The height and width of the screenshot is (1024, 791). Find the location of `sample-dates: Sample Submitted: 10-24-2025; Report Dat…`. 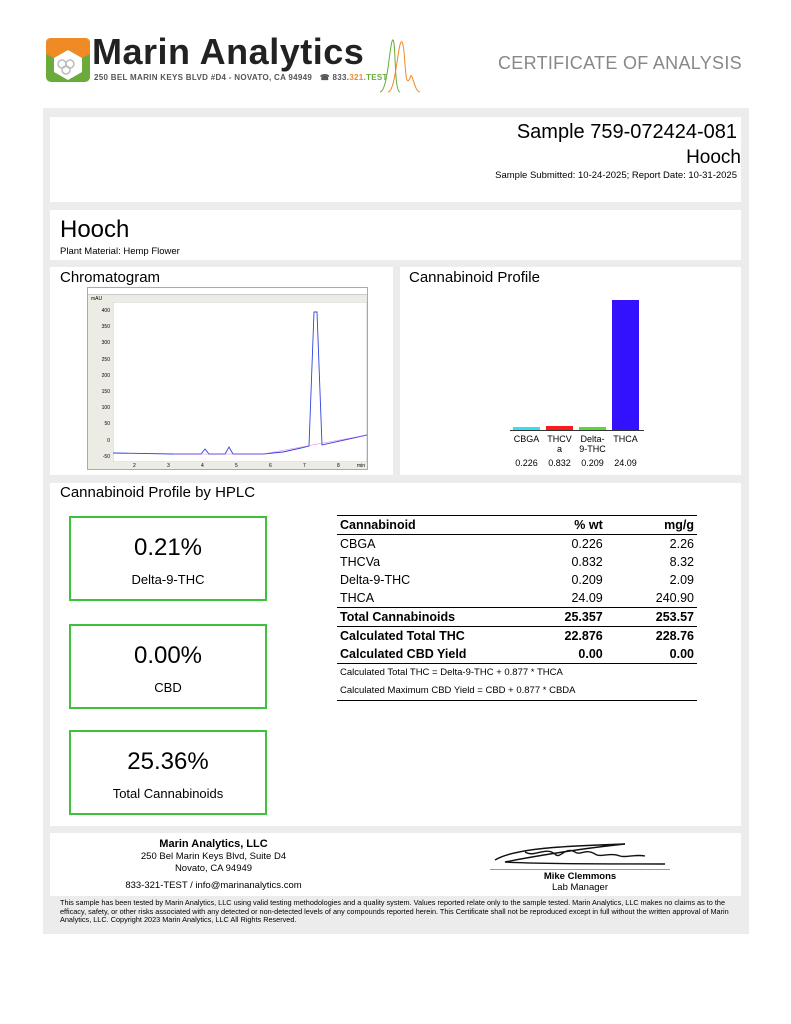

sample-dates: Sample Submitted: 10-24-2025; Report Dat… is located at coordinates (616, 175).